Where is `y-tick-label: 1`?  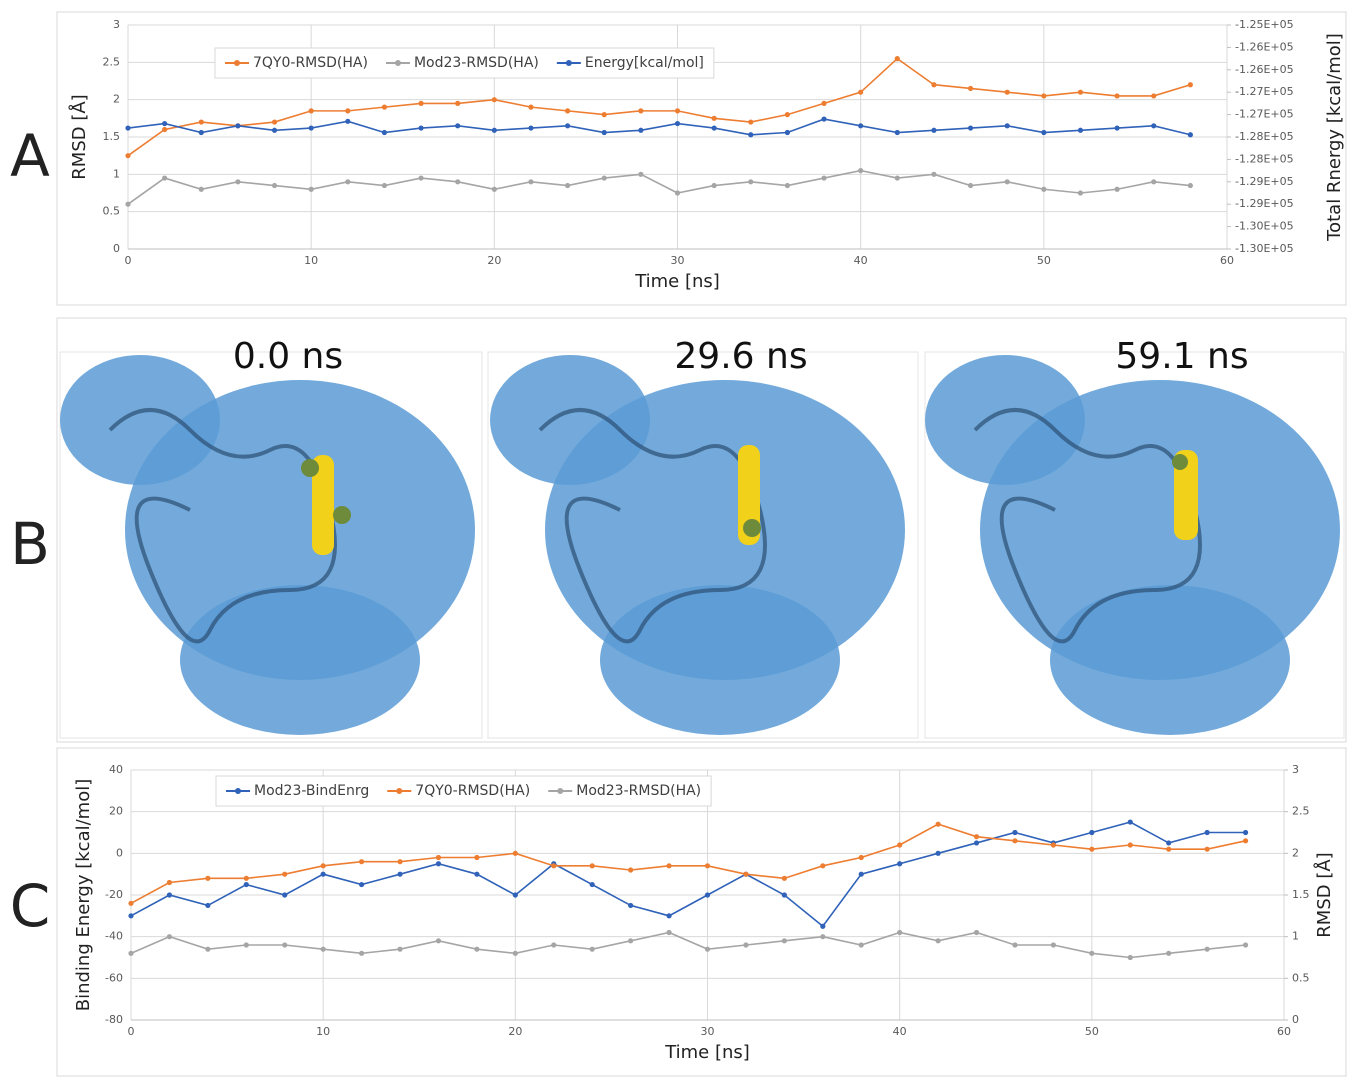 y-tick-label: 1 is located at coordinates (116, 173).